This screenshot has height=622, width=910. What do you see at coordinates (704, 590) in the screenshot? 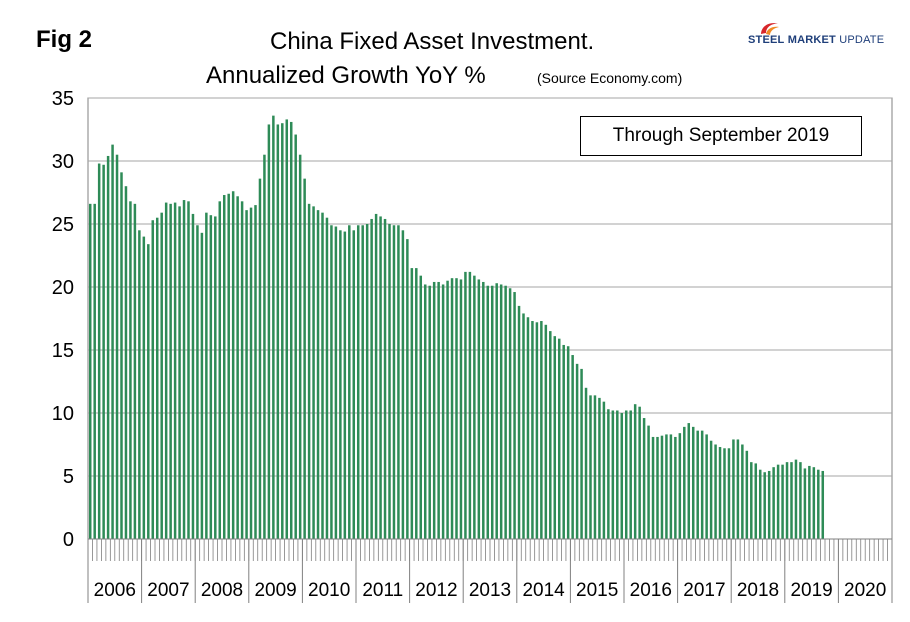
I see `x-tick-label: 2017` at bounding box center [704, 590].